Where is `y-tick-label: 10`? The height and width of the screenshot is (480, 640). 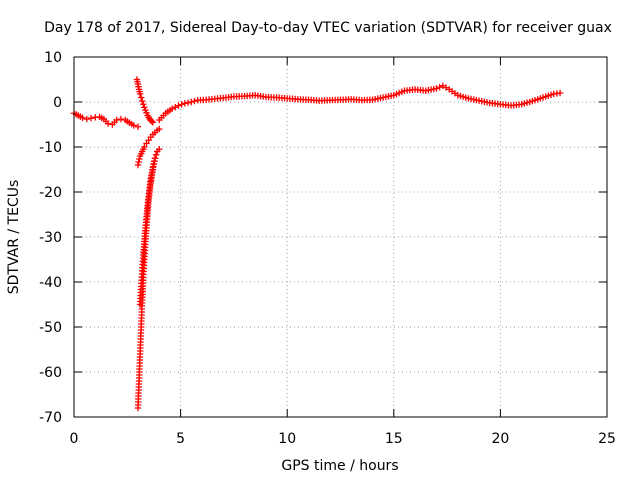 y-tick-label: 10 is located at coordinates (53, 58).